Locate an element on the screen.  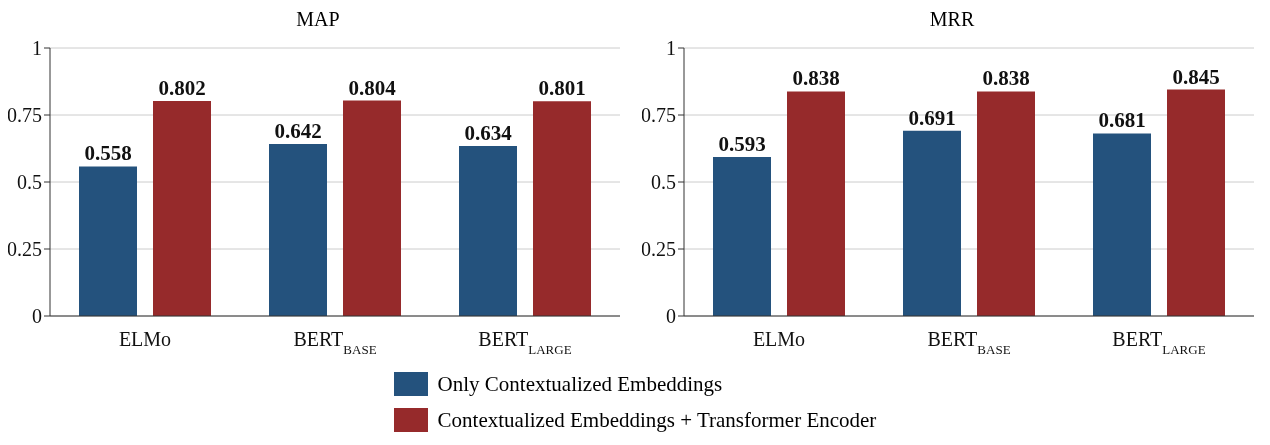
legend-label: Contextualized Embeddings + Transformer Encoder is located at coordinates (657, 420).